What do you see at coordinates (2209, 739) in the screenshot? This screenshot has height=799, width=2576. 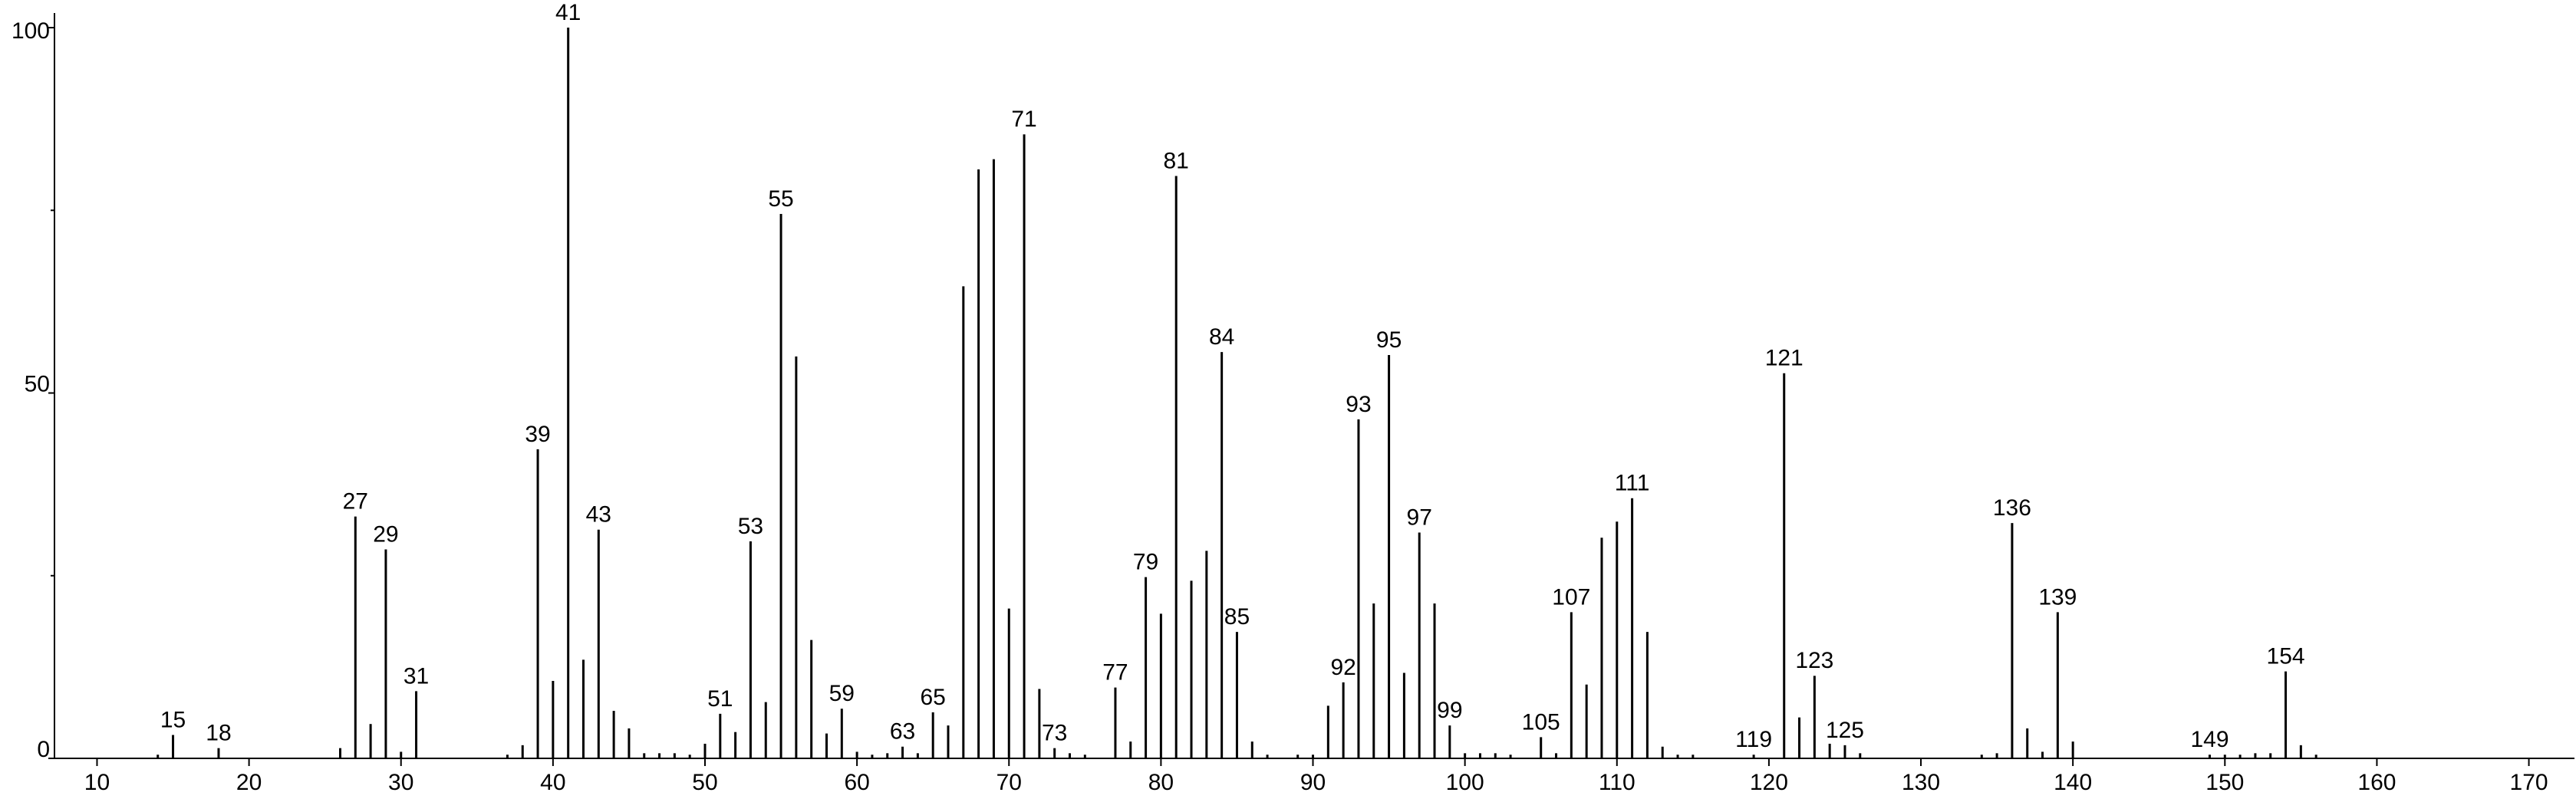 I see `peak-label: 149` at bounding box center [2209, 739].